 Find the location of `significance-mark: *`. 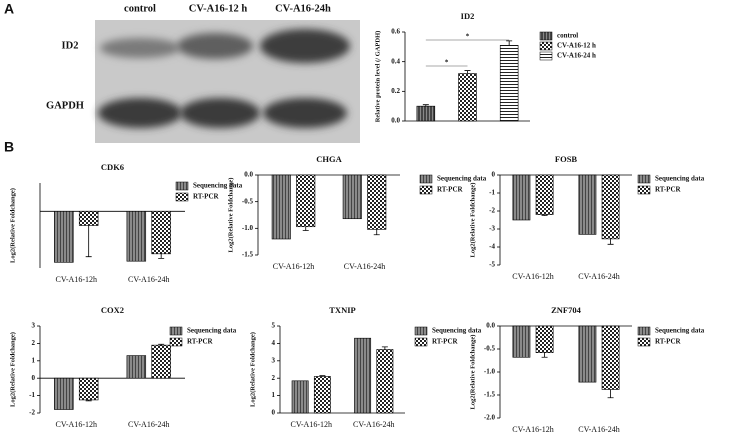

significance-mark: * is located at coordinates (468, 37).